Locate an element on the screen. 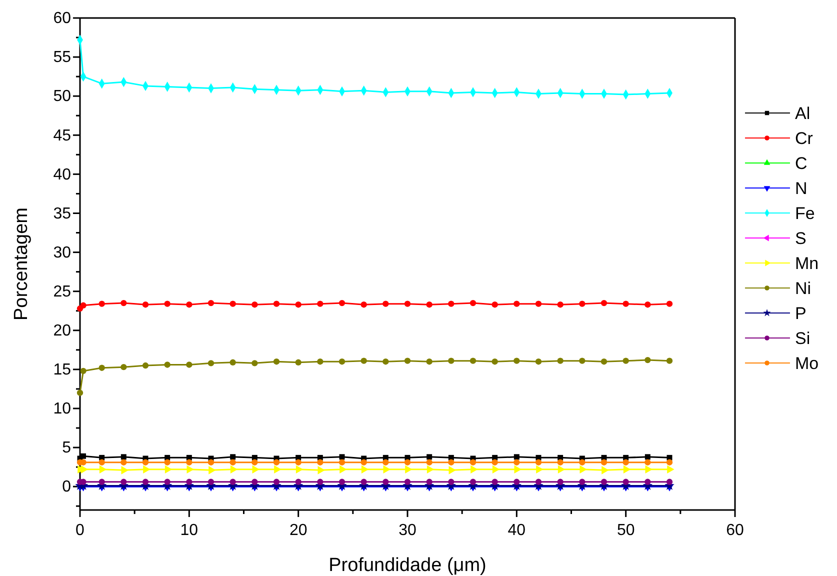  x-tick-label: 20 is located at coordinates (298, 530).